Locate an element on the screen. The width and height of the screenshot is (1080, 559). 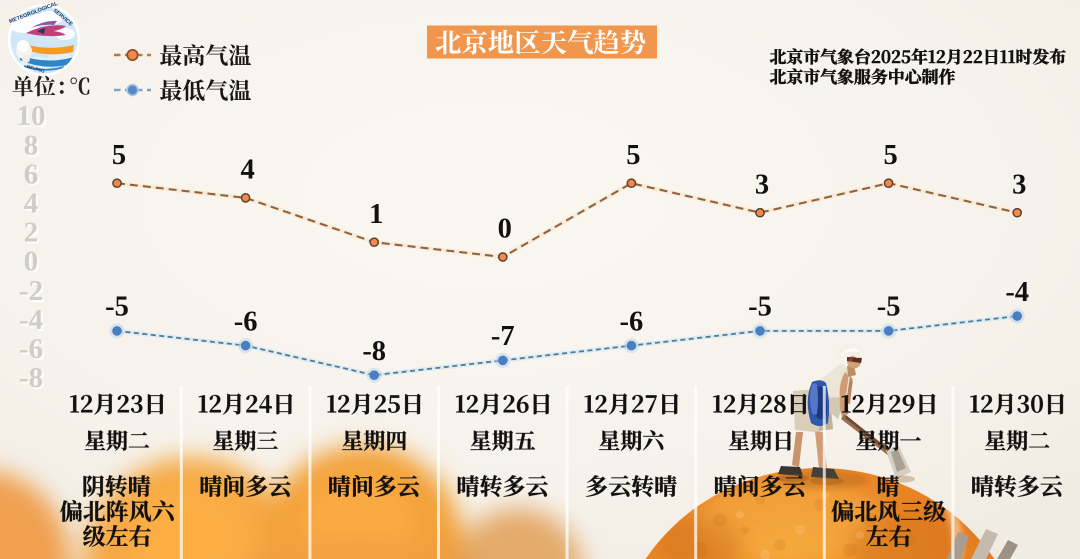
svg-text: 1 is located at coordinates (376, 214).